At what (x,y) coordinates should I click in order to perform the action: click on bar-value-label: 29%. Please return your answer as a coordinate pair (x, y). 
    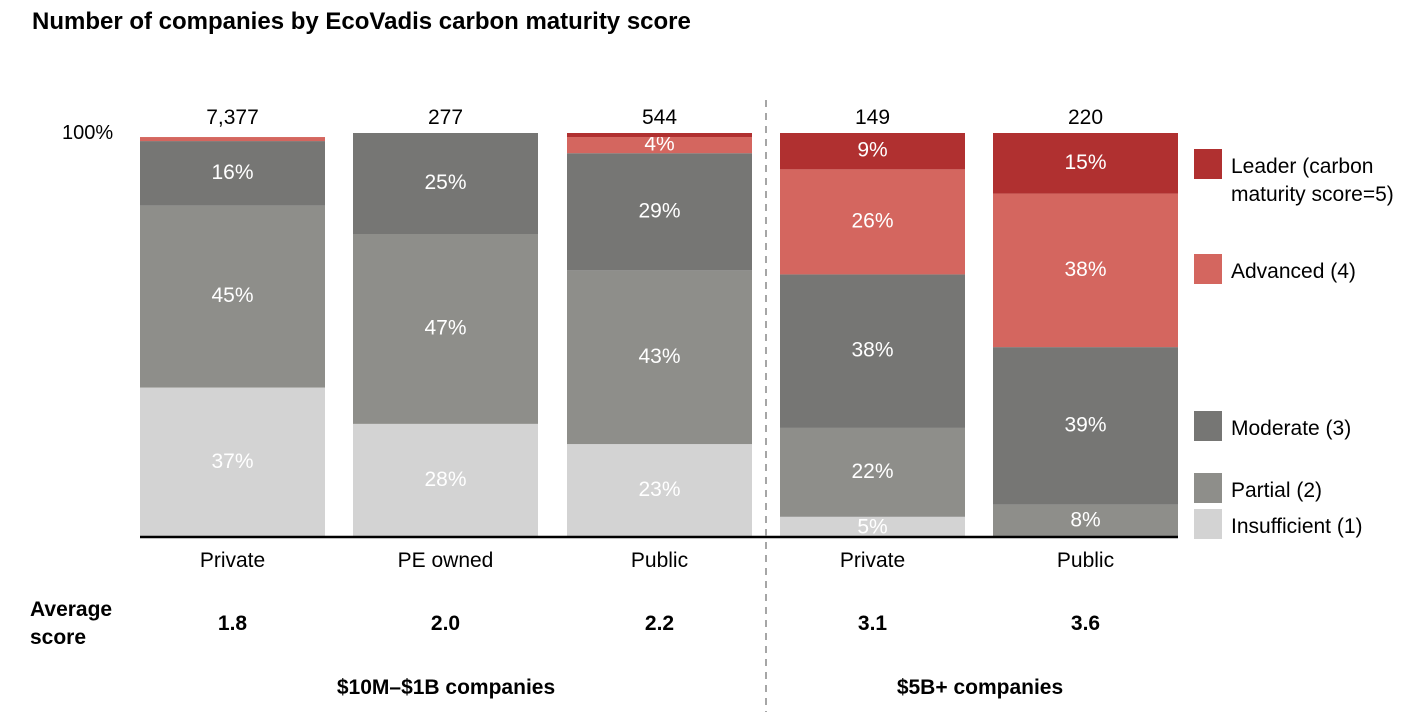
    Looking at the image, I should click on (659, 210).